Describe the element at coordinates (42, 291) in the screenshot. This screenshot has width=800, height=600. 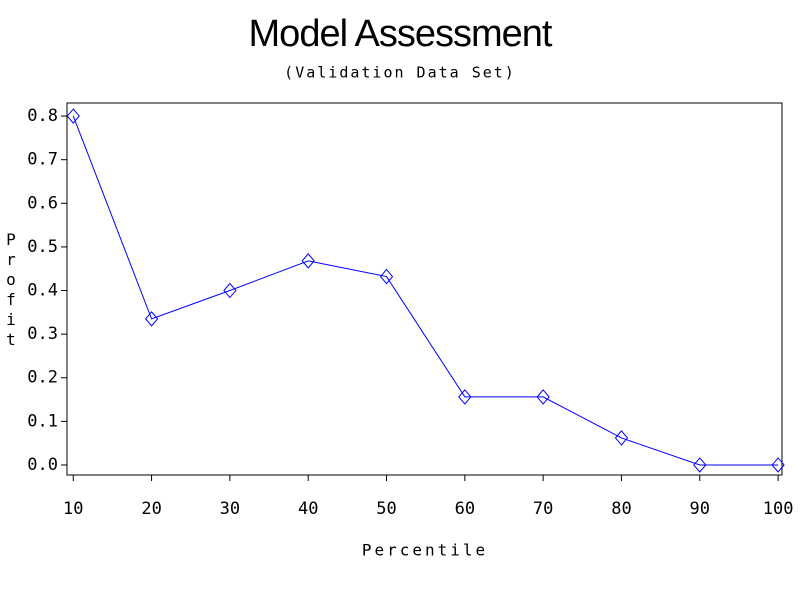
I see `y-tick-label: 0.4` at that location.